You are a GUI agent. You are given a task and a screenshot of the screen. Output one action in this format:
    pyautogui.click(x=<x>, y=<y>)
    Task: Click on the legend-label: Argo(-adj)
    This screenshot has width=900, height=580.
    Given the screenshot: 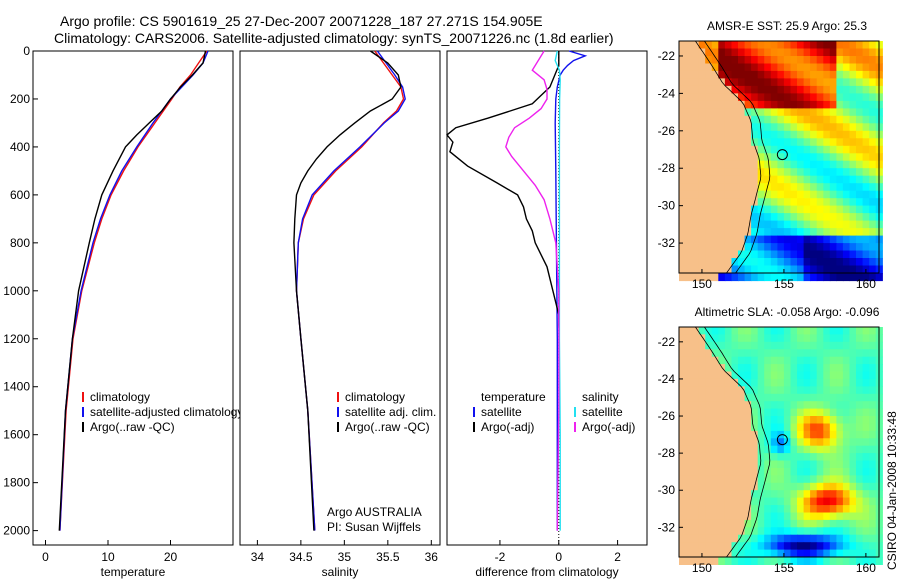 What is the action you would take?
    pyautogui.click(x=608, y=427)
    